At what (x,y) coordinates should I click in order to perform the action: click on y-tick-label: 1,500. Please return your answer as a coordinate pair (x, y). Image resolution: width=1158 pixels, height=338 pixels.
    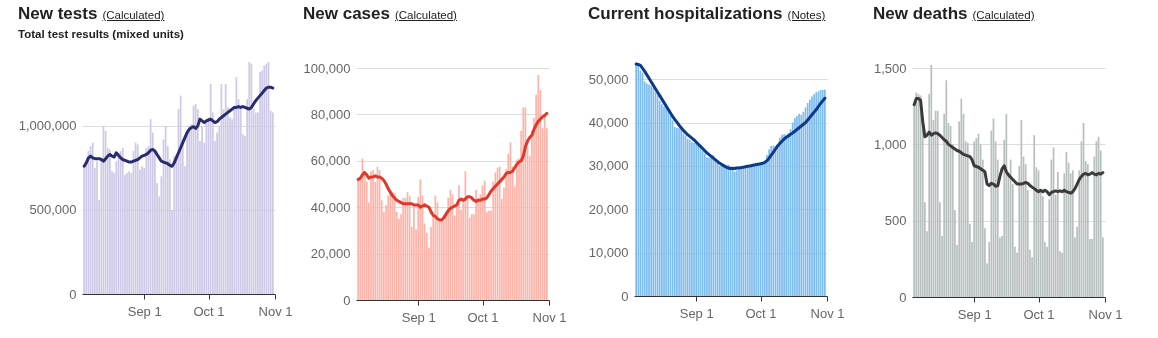
    Looking at the image, I should click on (890, 68).